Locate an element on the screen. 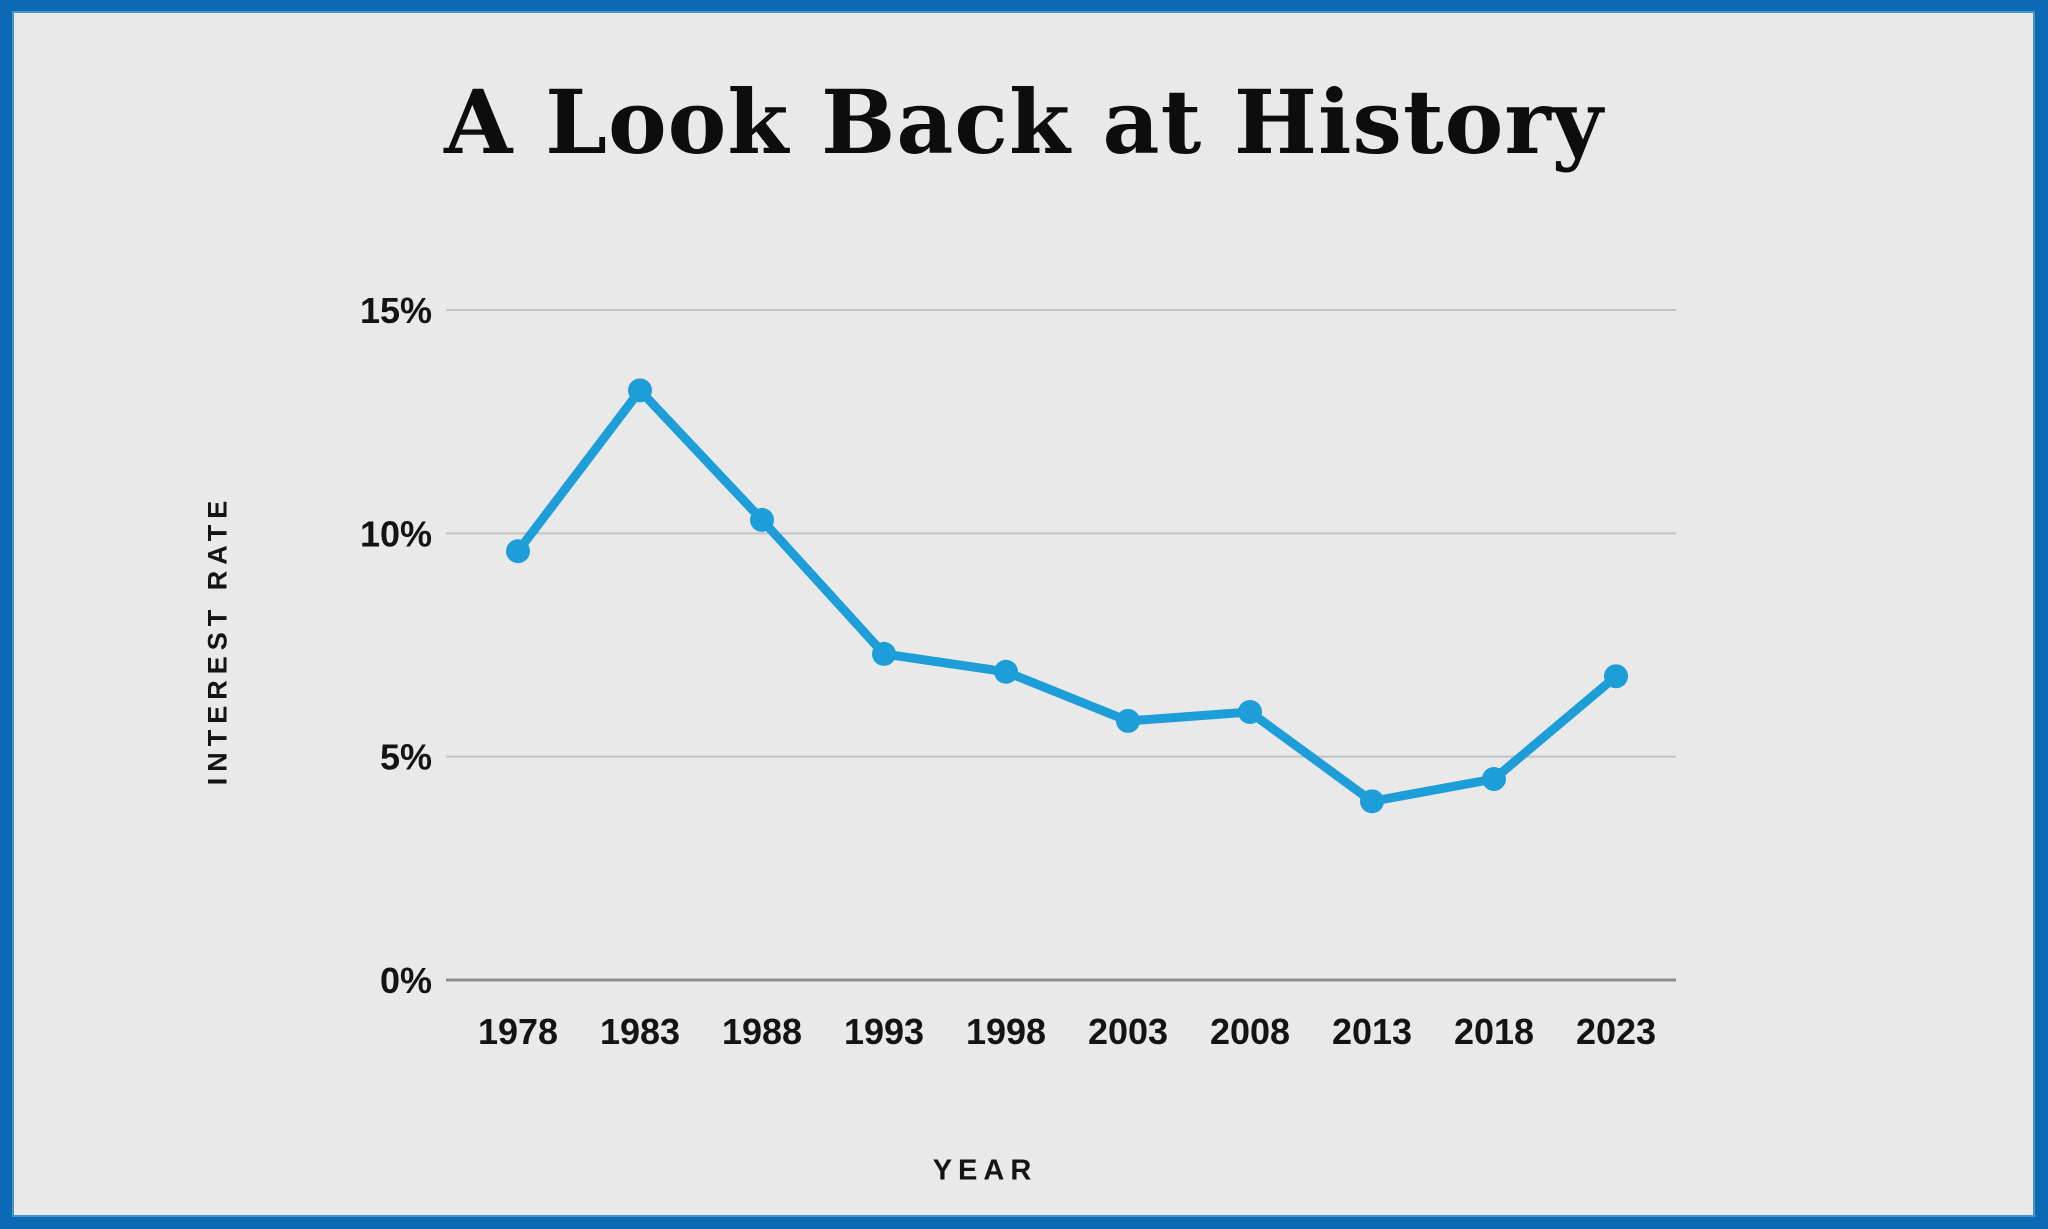  data-point-2003 is located at coordinates (1128, 720).